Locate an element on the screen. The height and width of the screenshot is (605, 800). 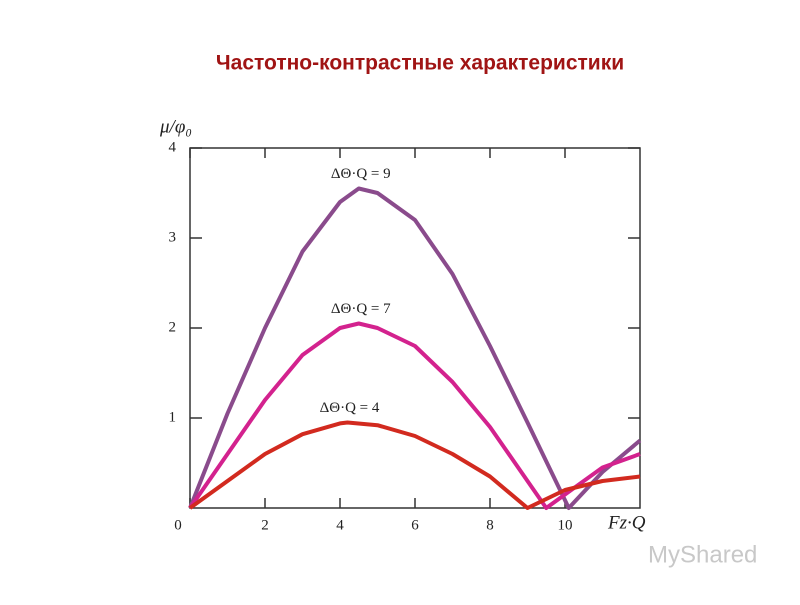
y-tick-label: 3 is located at coordinates (173, 237).